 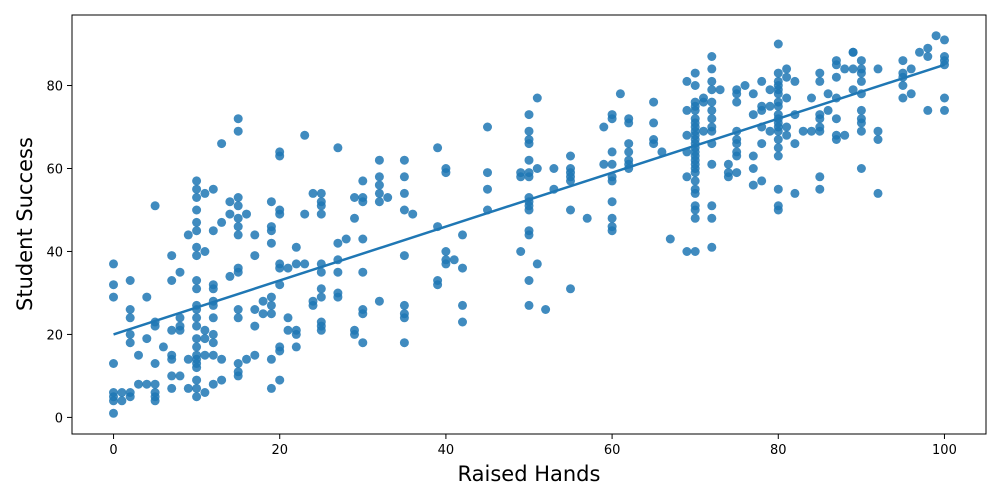 I want to click on y-tick-label: 80, so click(x=54, y=87).